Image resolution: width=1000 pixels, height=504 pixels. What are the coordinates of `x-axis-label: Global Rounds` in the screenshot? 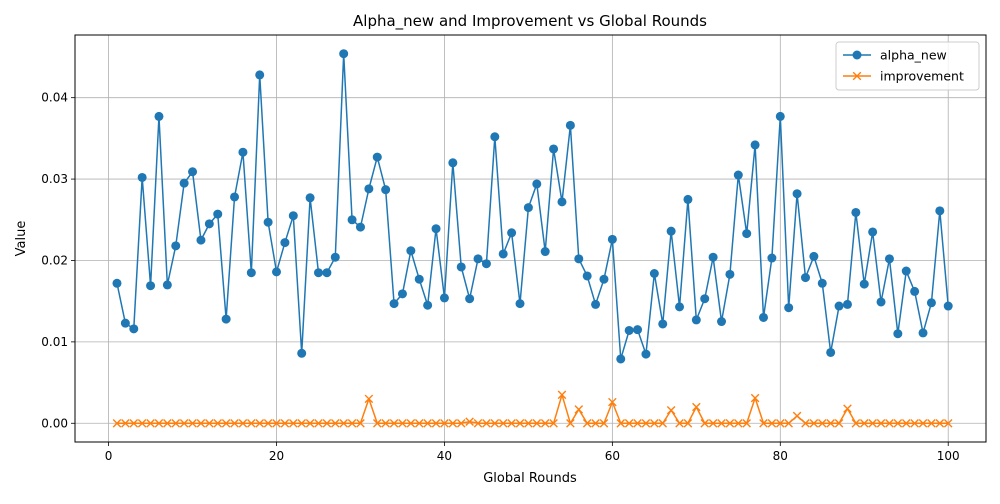 It's located at (530, 478).